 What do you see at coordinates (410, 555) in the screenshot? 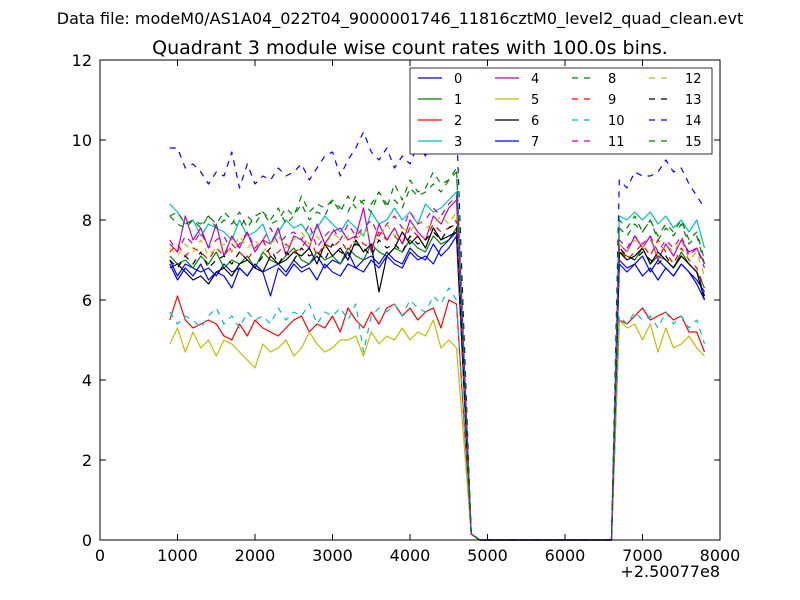
I see `x-tick-label: 4000` at bounding box center [410, 555].